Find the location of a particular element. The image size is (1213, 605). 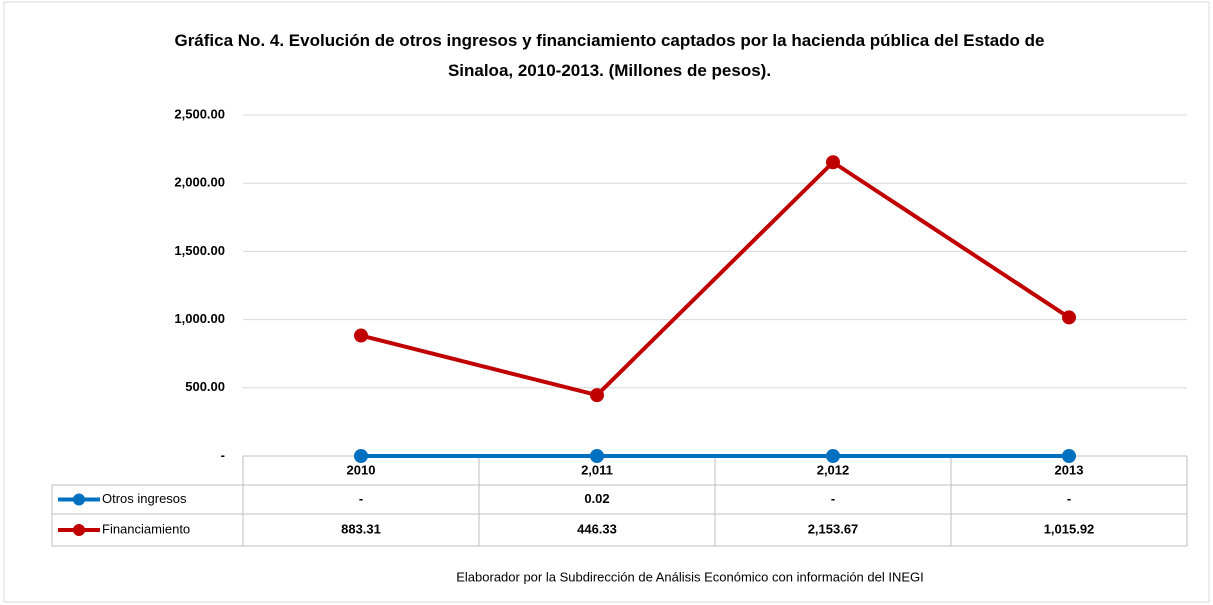

x-tick-label: 2010 is located at coordinates (361, 469).